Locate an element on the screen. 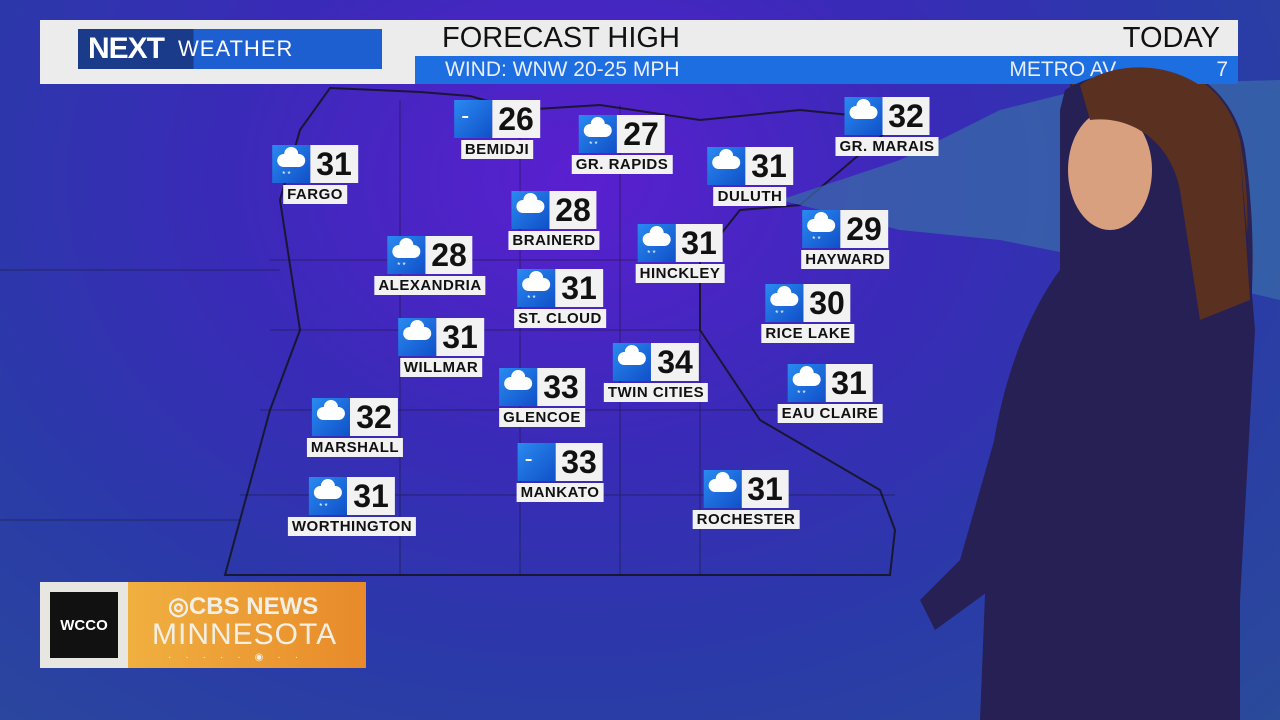 This screenshot has width=1280, height=720. cbs-eye-icon: ◎ is located at coordinates (178, 606).